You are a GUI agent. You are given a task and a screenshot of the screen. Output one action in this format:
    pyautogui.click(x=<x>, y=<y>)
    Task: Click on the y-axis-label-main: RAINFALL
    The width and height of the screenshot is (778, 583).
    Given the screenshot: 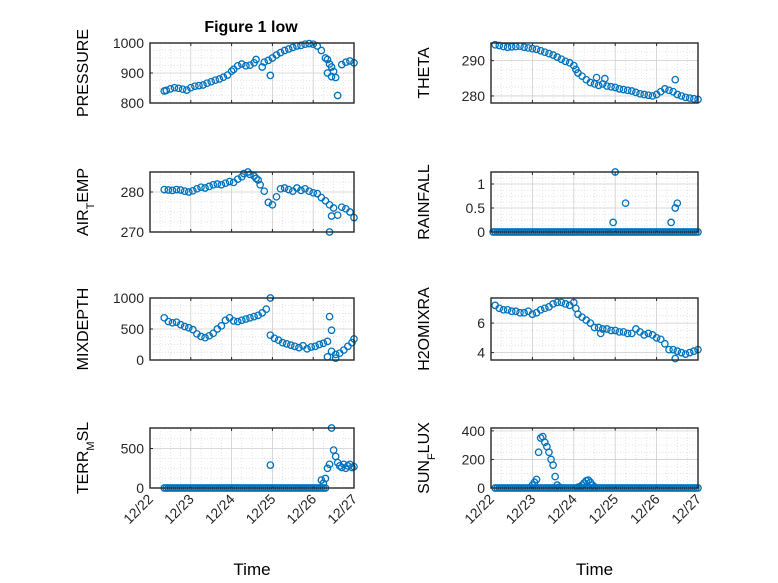 What is the action you would take?
    pyautogui.click(x=424, y=202)
    